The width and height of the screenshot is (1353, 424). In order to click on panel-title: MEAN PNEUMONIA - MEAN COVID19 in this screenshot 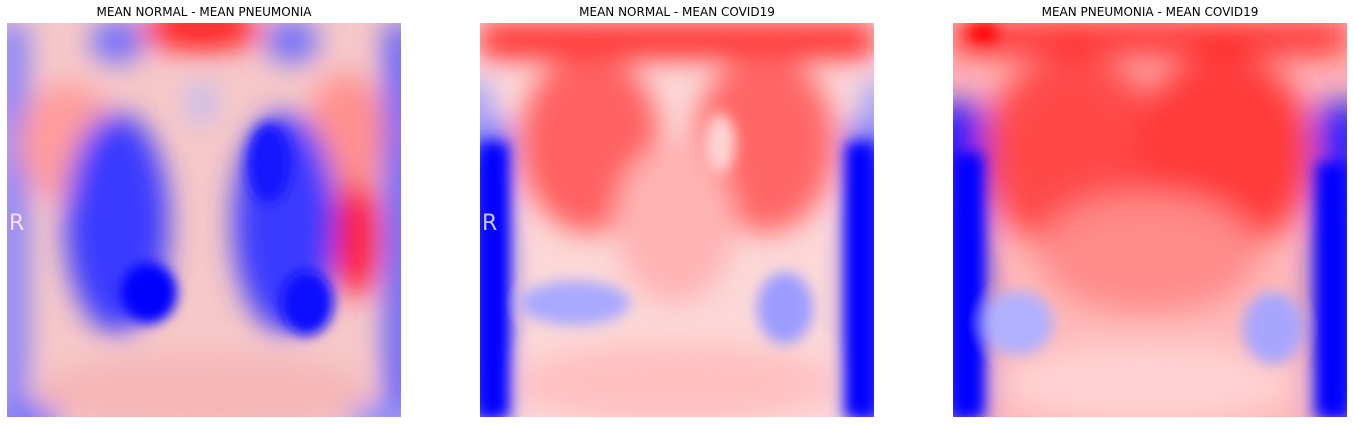, I will do `click(1150, 12)`.